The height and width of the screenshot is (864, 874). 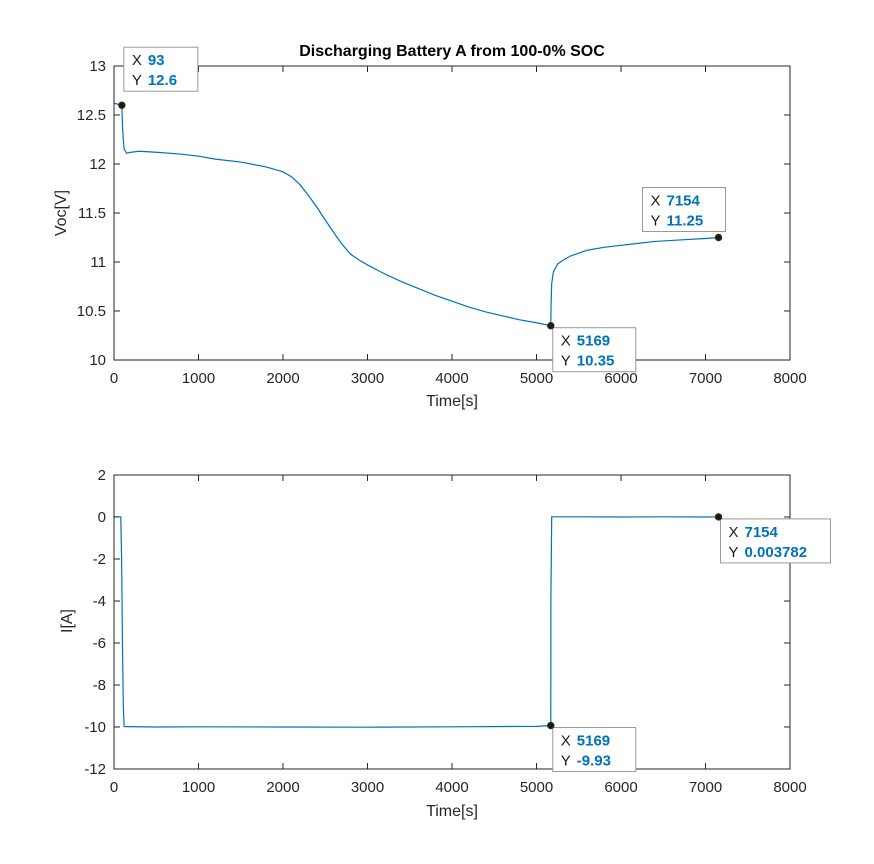 I want to click on current-y-tick-label: -4, so click(x=99, y=601).